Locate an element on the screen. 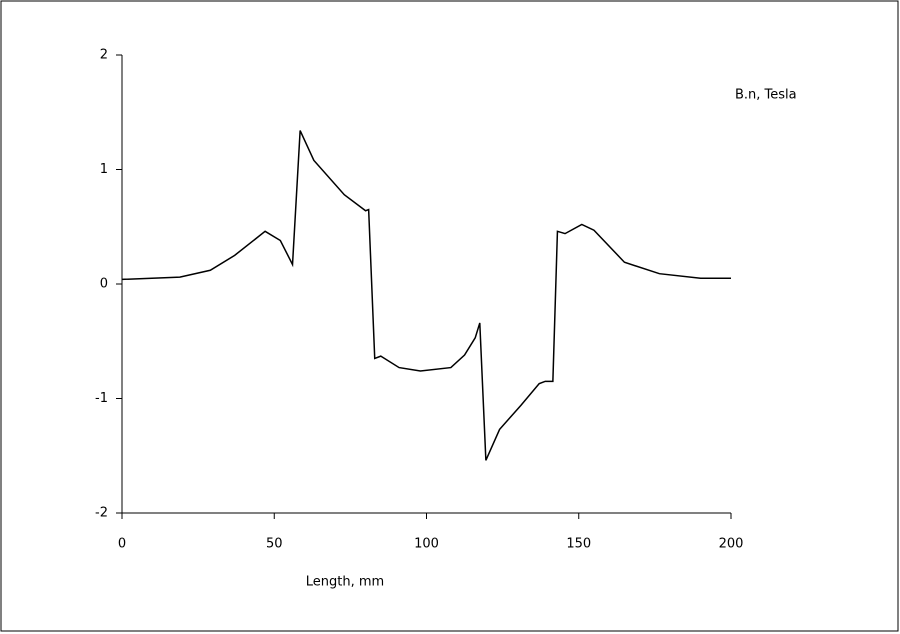 Image resolution: width=900 pixels, height=634 pixels. x-tick-label: 50 is located at coordinates (274, 544).